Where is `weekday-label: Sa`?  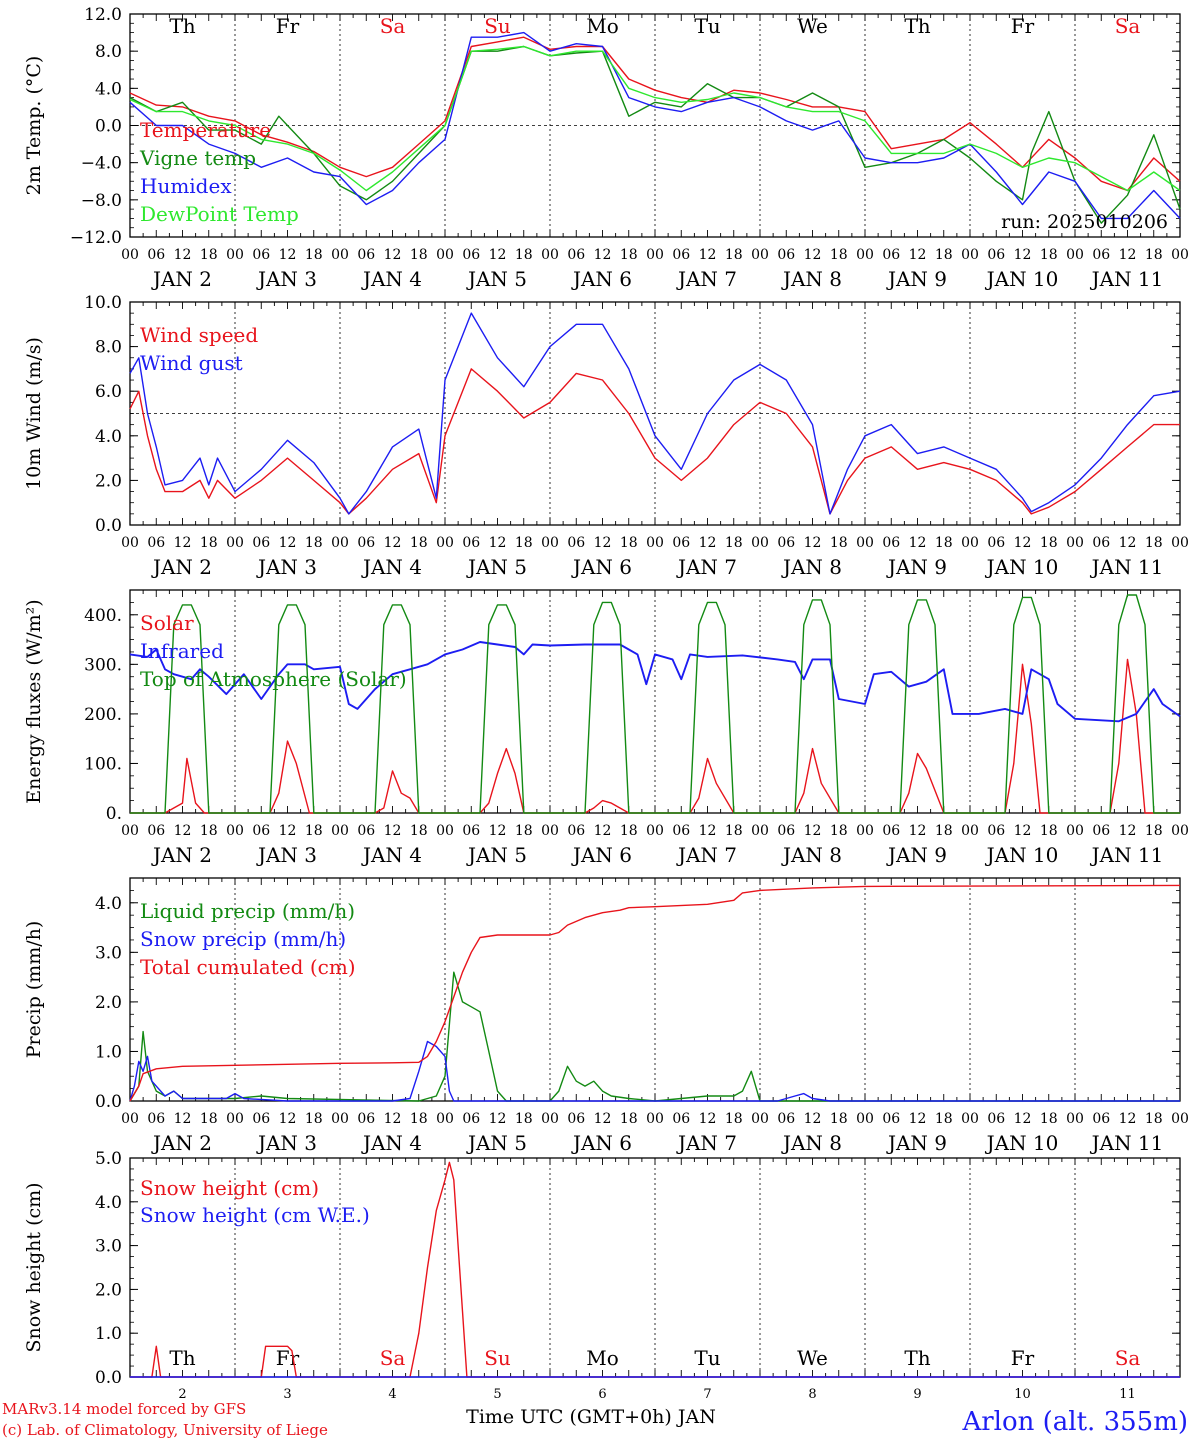 weekday-label: Sa is located at coordinates (393, 1358).